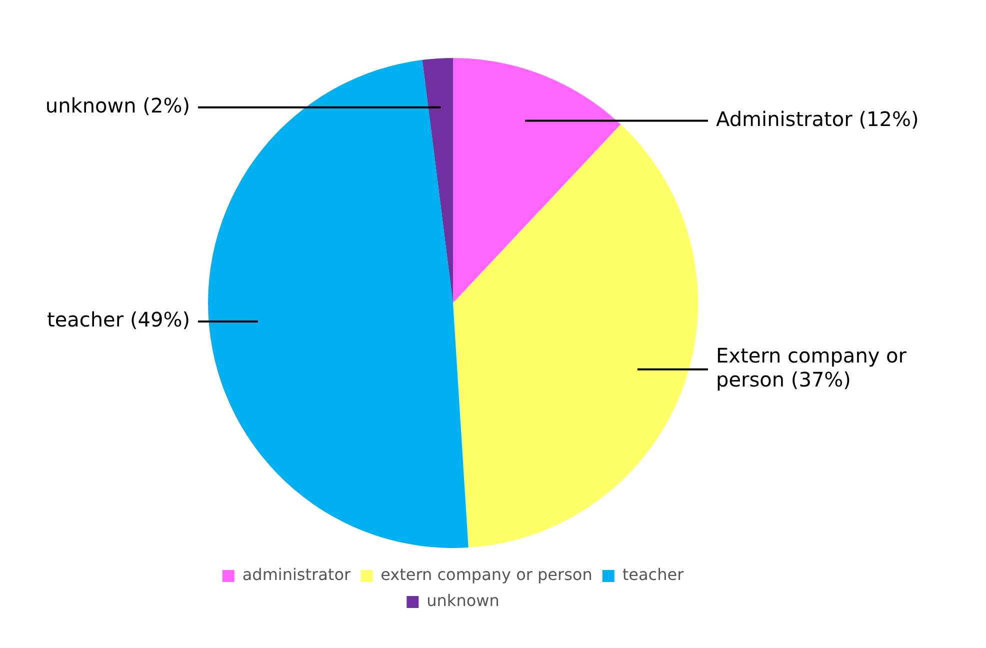 This screenshot has height=648, width=986. Describe the element at coordinates (653, 574) in the screenshot. I see `legend-label: teacher` at that location.